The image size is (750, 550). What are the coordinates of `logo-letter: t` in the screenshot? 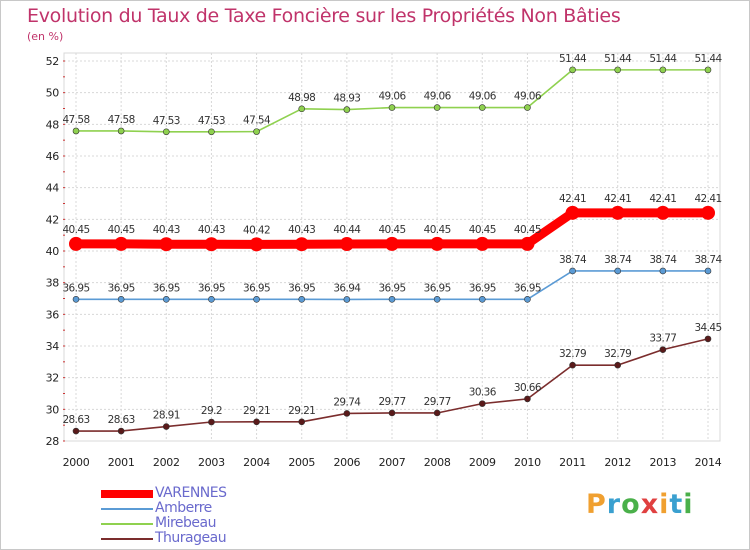 It's located at (676, 504).